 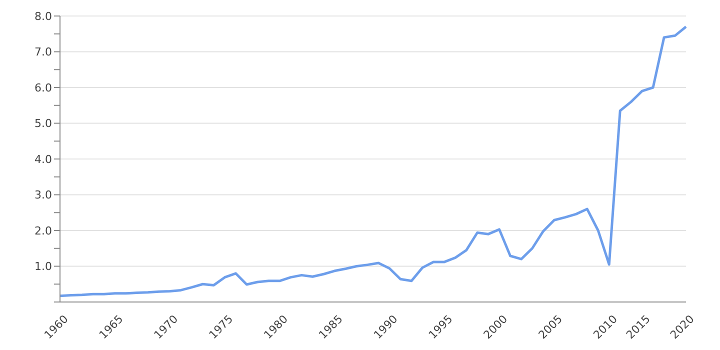 I want to click on y-tick-label: 1.0, so click(x=43, y=267).